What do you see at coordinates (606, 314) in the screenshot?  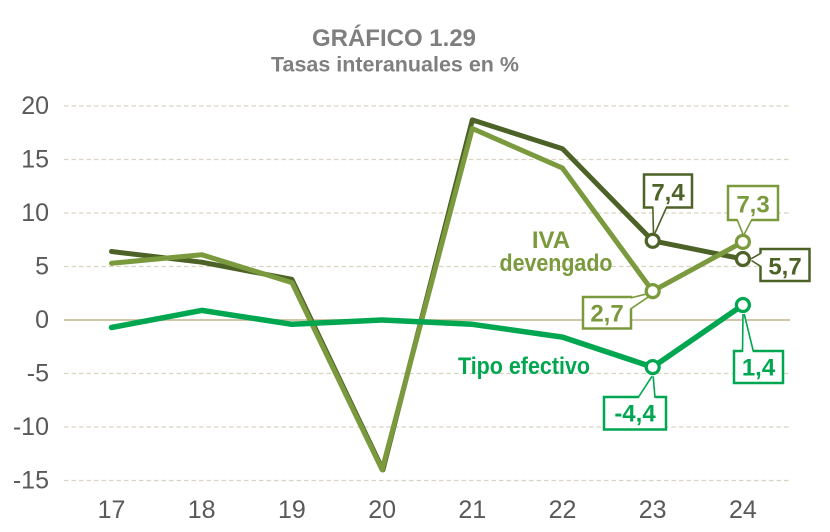 I see `svg-text: 2,7` at bounding box center [606, 314].